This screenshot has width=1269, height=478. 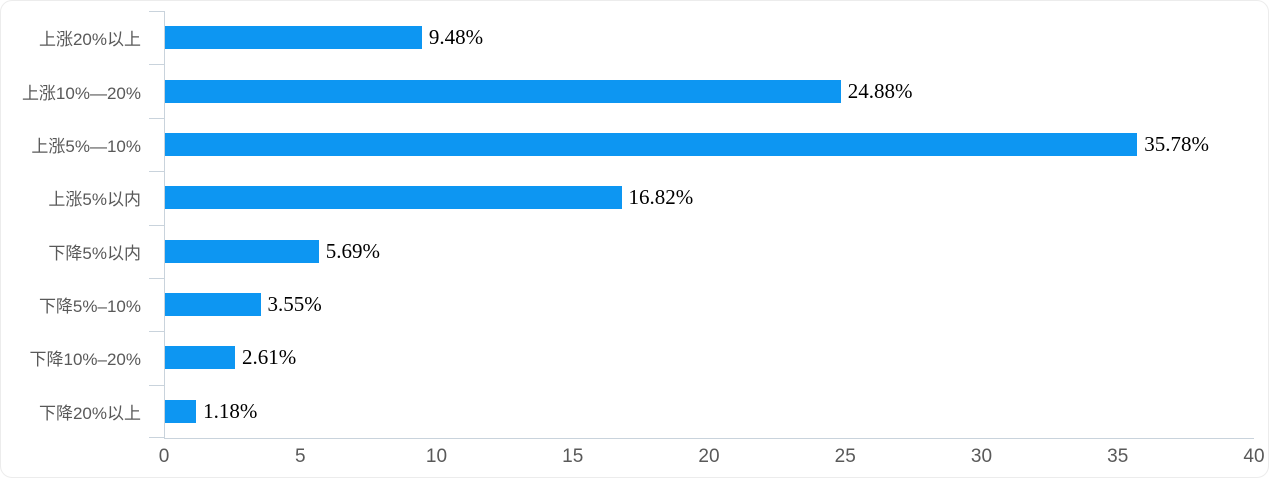 What do you see at coordinates (353, 250) in the screenshot?
I see `value-label: 5.69%` at bounding box center [353, 250].